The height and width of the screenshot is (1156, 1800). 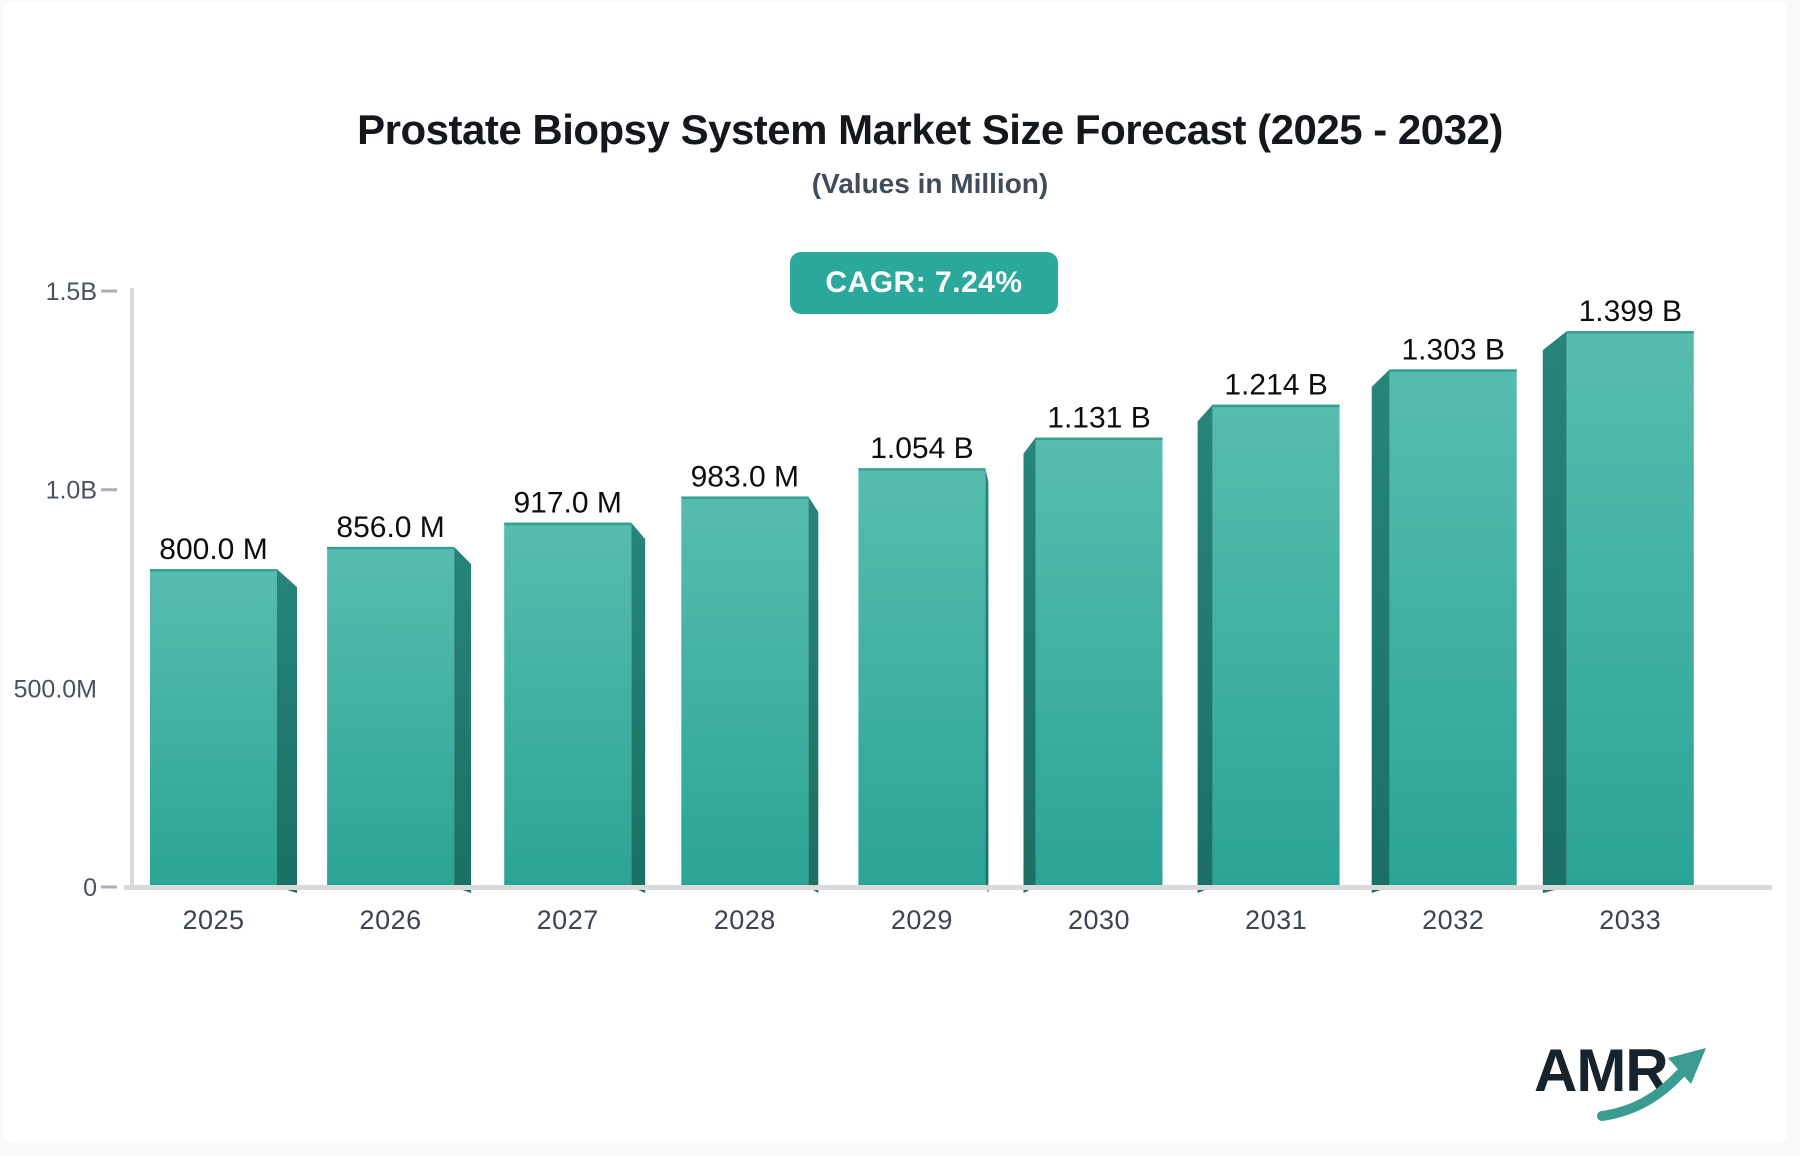 What do you see at coordinates (71, 491) in the screenshot?
I see `y-axis-label: 1.0B` at bounding box center [71, 491].